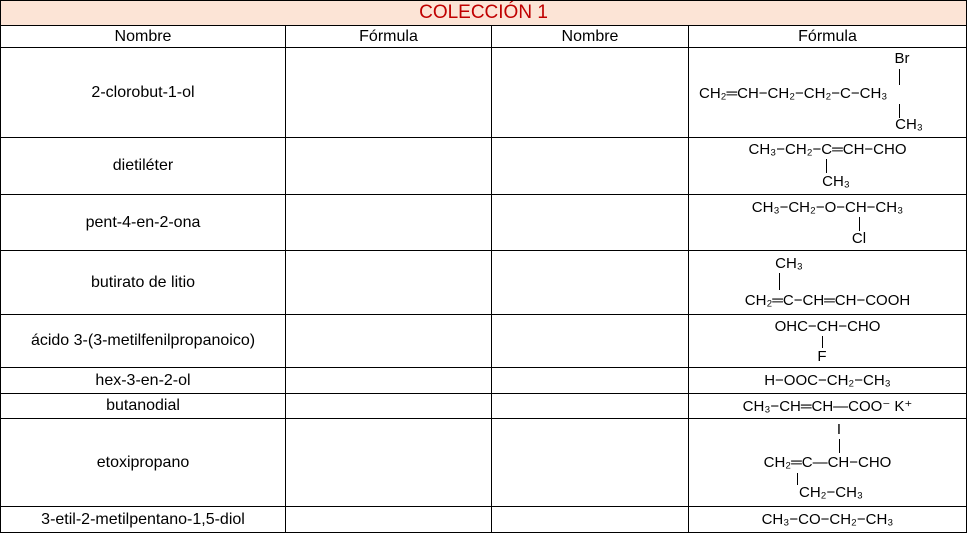 The width and height of the screenshot is (967, 534). I want to click on formula-cell: OHC−CH−CHO F, so click(827, 341).